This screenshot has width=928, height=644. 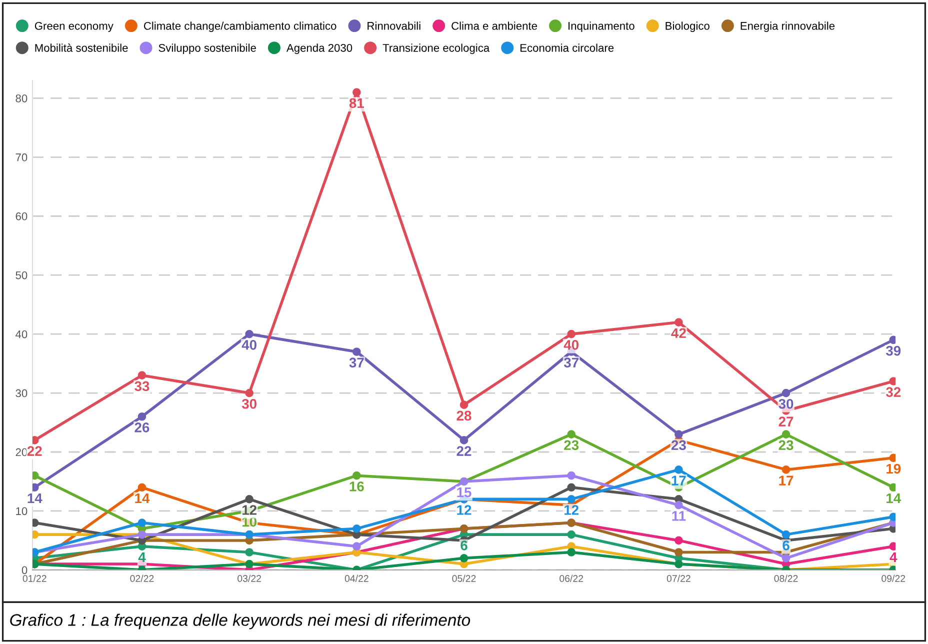 What do you see at coordinates (688, 27) in the screenshot?
I see `legend-label: Biologico` at bounding box center [688, 27].